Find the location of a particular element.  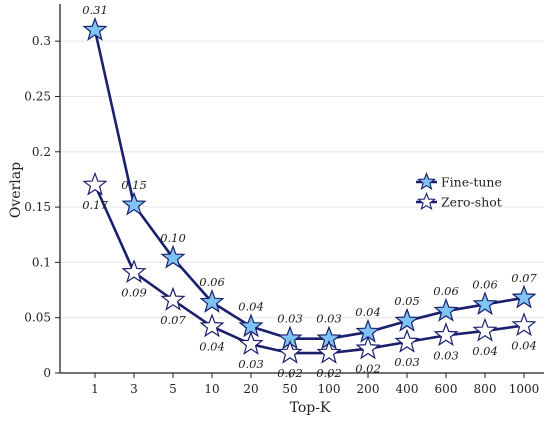

x-tick-label: 50 is located at coordinates (289, 389).